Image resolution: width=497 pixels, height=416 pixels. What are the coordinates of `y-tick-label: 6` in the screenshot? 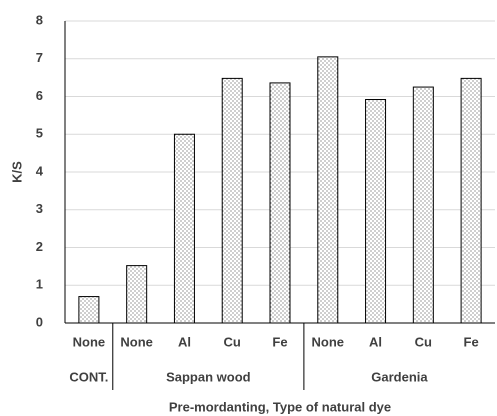 It's located at (39, 95).